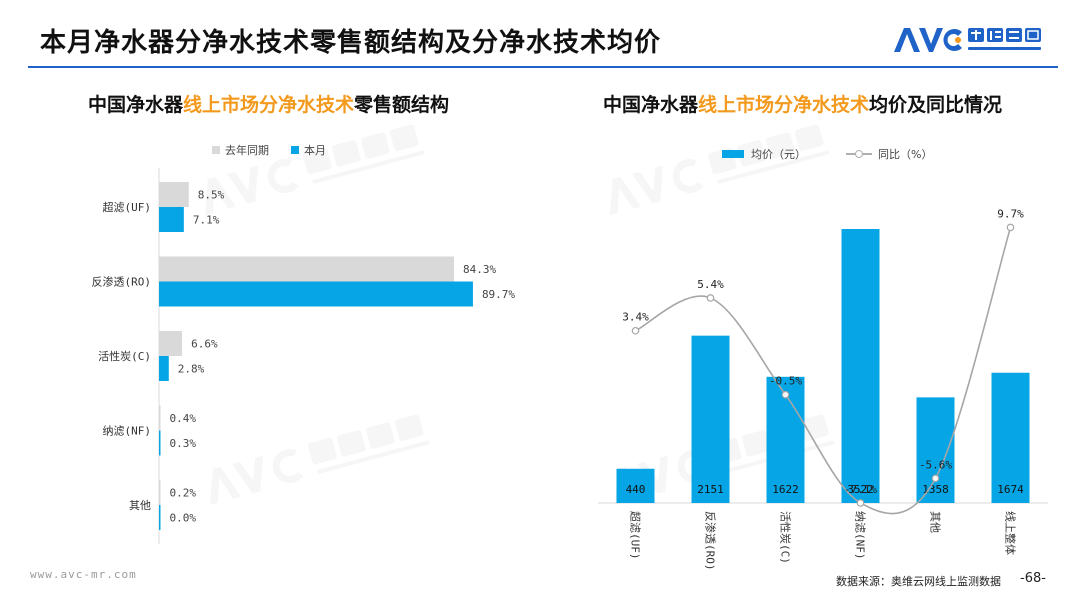 The image size is (1080, 608). I want to click on right-yoy-label: -7.1%, so click(860, 489).